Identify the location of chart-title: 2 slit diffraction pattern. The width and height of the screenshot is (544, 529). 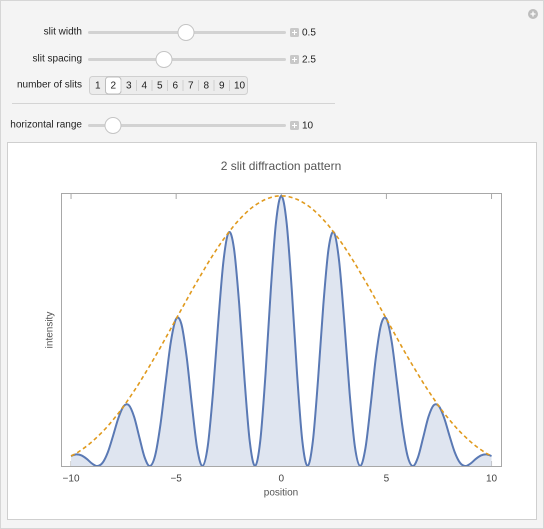
(281, 166).